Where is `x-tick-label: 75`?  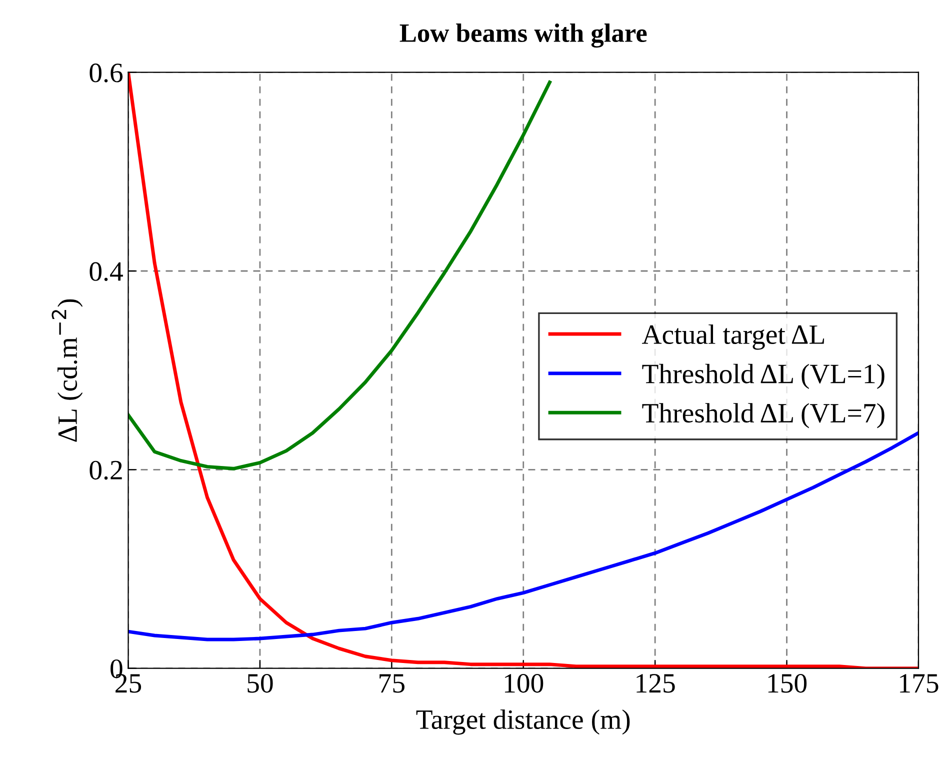
x-tick-label: 75 is located at coordinates (392, 683).